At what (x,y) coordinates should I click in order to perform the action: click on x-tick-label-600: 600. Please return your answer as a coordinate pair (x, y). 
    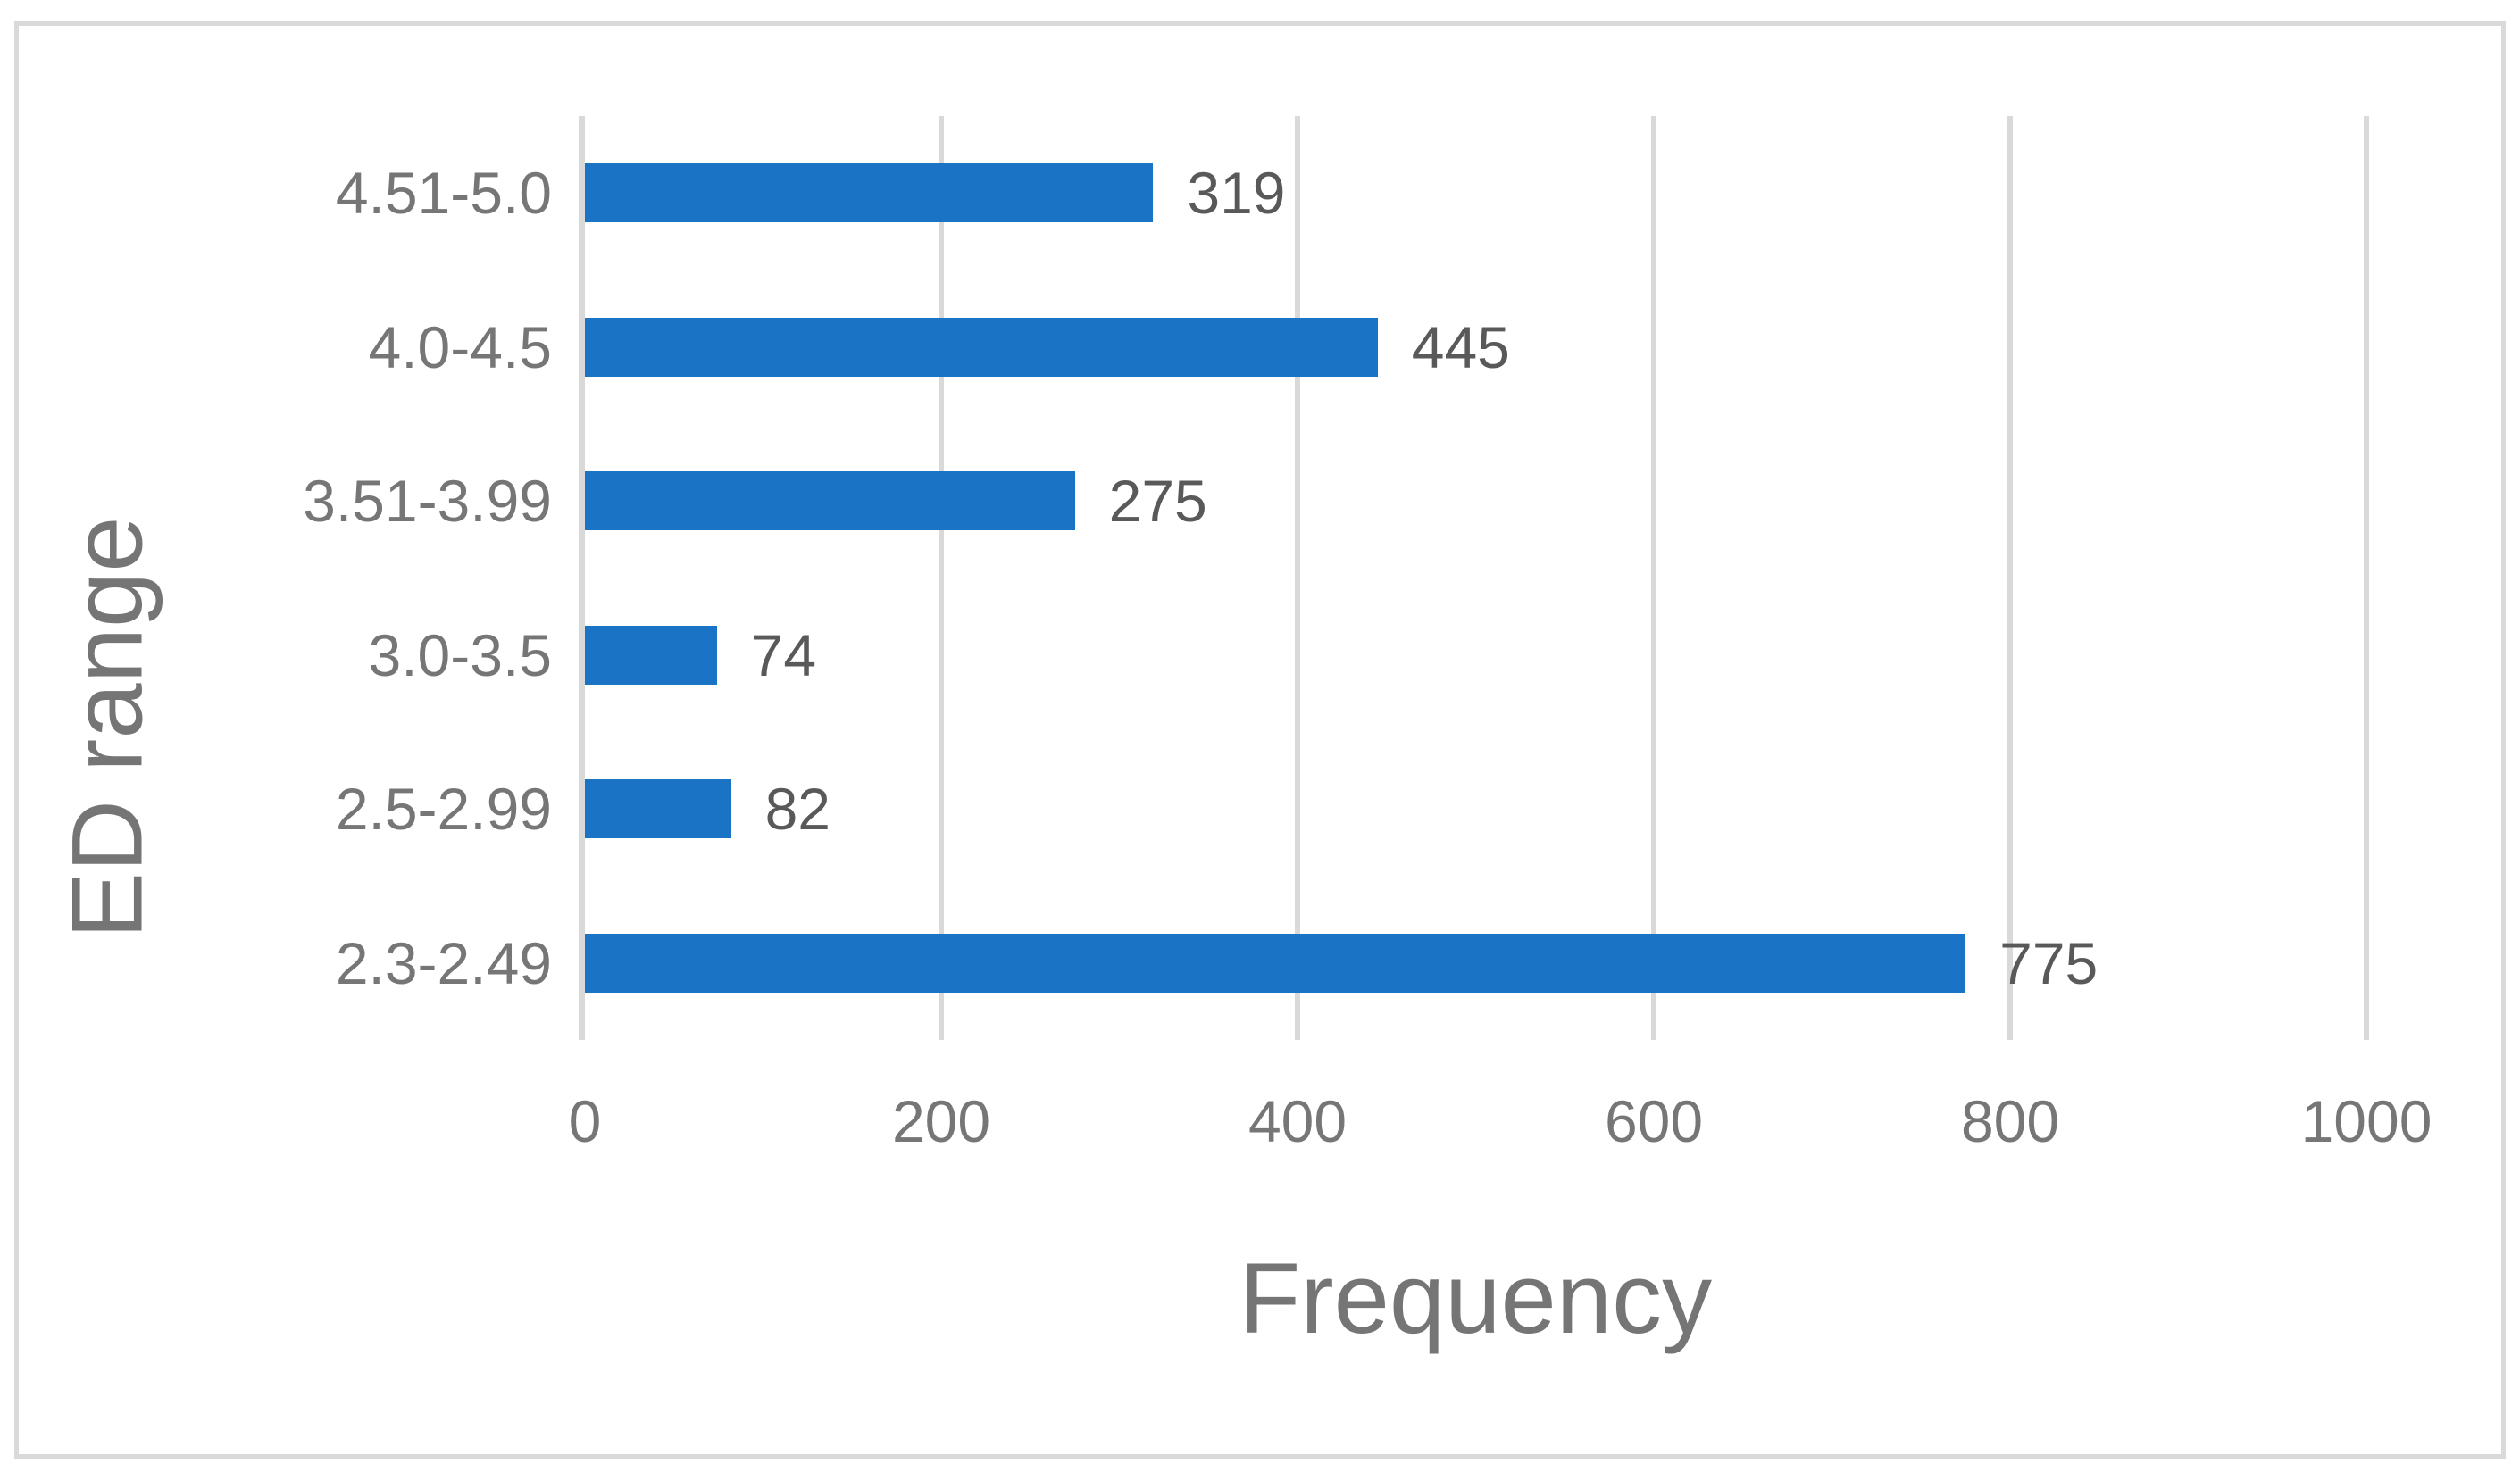
    Looking at the image, I should click on (1654, 1121).